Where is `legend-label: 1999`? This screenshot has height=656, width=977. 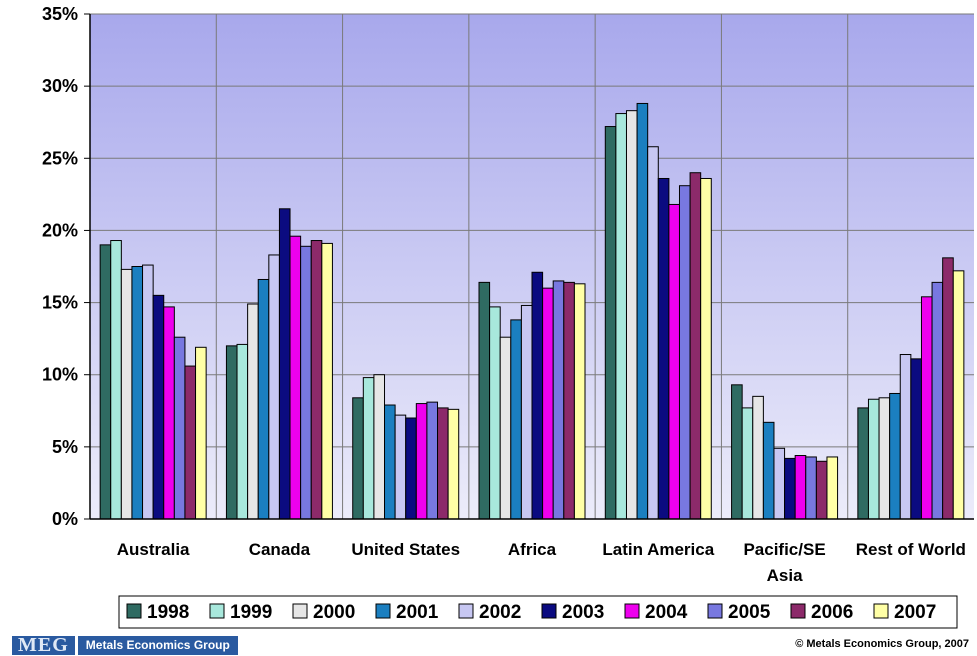 legend-label: 1999 is located at coordinates (251, 612).